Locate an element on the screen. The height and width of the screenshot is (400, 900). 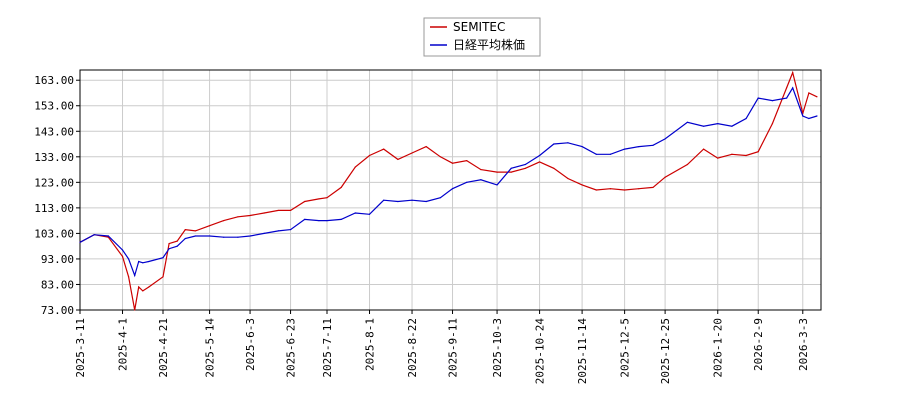
legend: SEMITEC 日経平均株価 is located at coordinates (482, 37).